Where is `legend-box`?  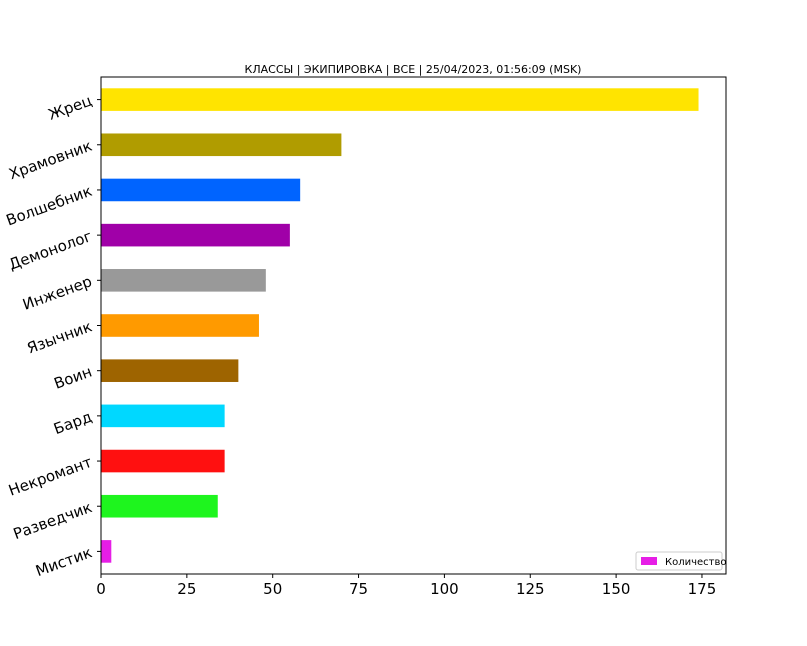 legend-box is located at coordinates (679, 561).